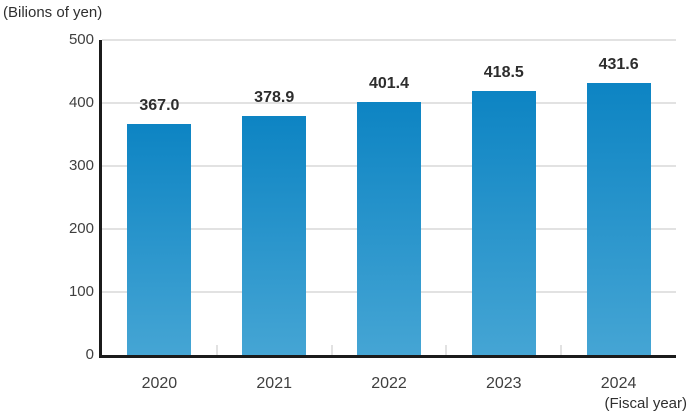 The image size is (690, 420). Describe the element at coordinates (274, 383) in the screenshot. I see `x-axis-tick-label-2021: 2021` at that location.